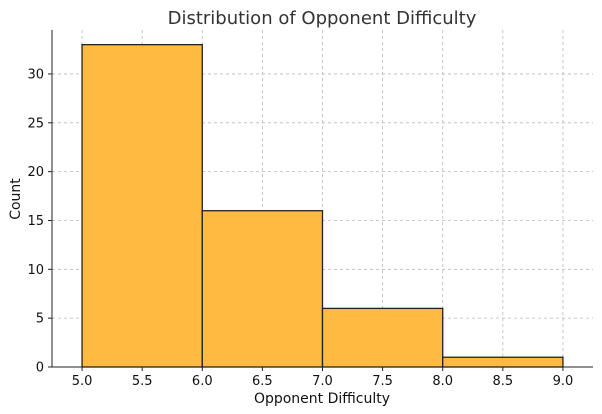 This screenshot has height=414, width=602. I want to click on x-tick-label: 5.0, so click(82, 381).